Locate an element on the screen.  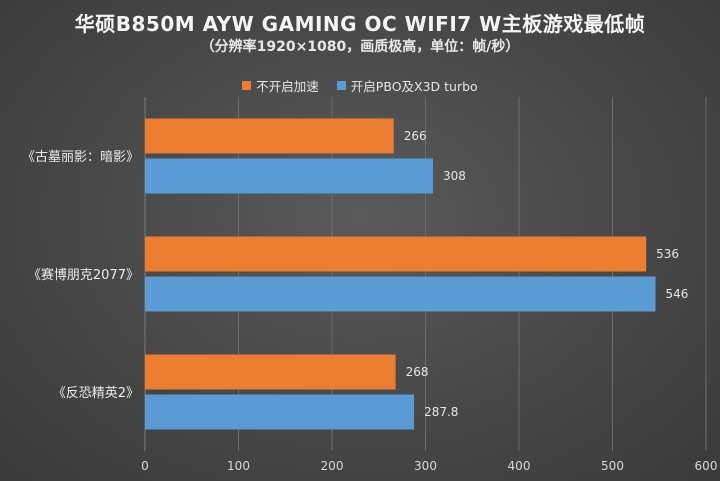
category-label-2: 《反恐精英2》 is located at coordinates (96, 393).